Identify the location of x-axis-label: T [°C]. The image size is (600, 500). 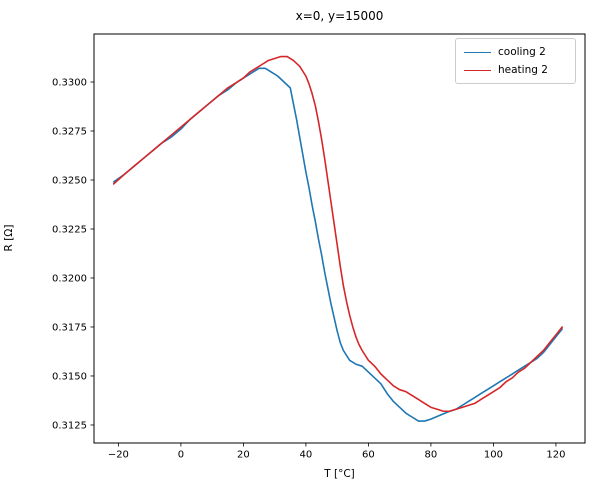
(339, 474).